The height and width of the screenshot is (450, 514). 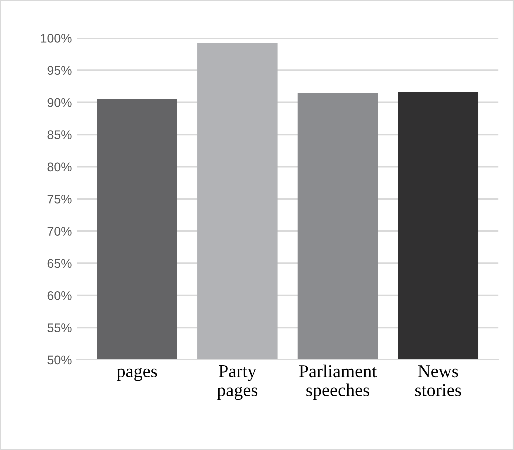 I want to click on x-tick-label: Party pages, so click(x=237, y=383).